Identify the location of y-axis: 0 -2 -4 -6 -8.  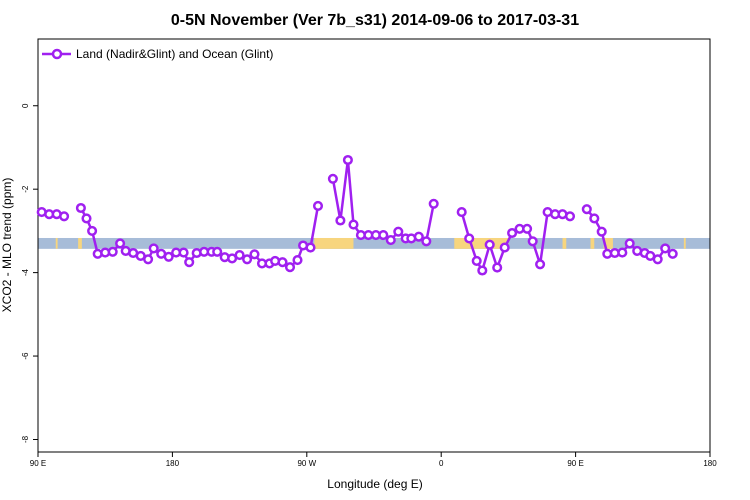
(29, 273).